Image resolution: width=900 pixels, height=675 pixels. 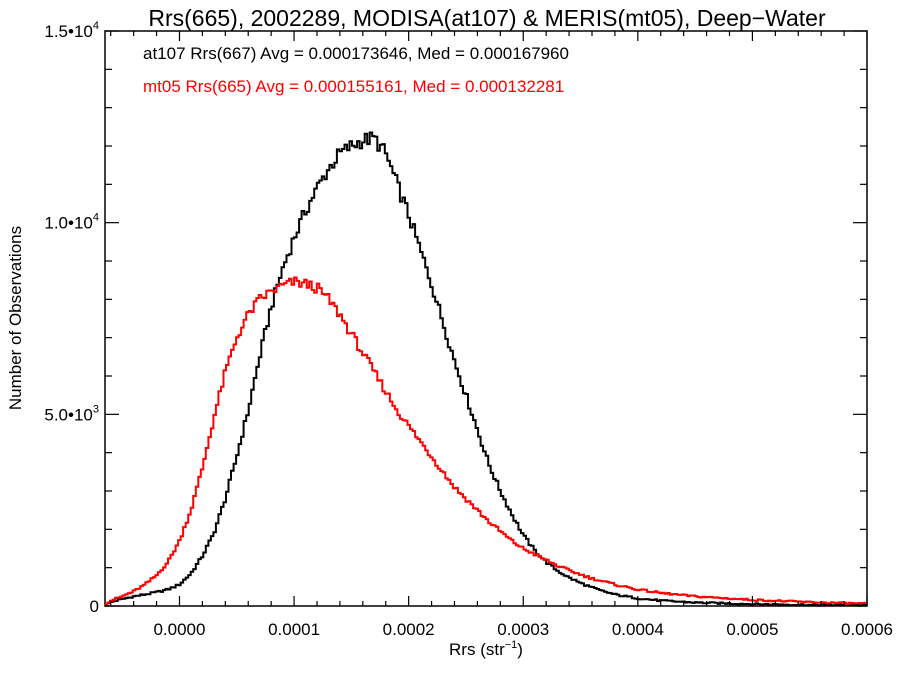 What do you see at coordinates (520, 649) in the screenshot?
I see `x-axis-label-end: )` at bounding box center [520, 649].